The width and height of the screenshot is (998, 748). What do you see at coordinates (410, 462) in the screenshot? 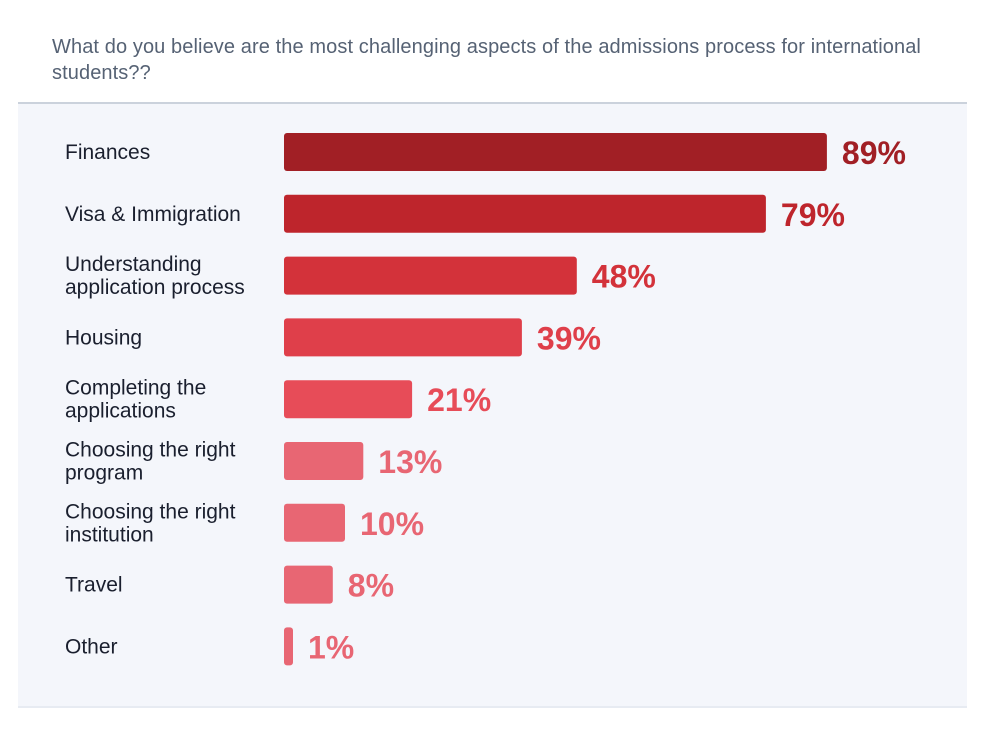
I see `value-label-5: 13%` at bounding box center [410, 462].